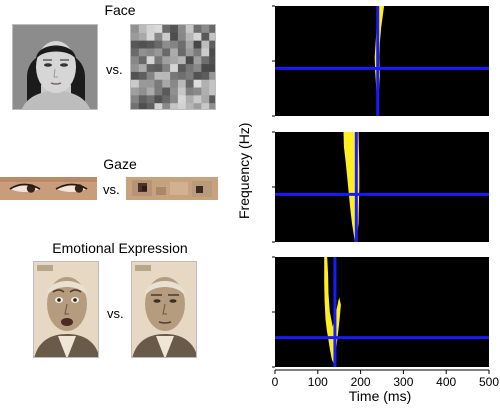 Image resolution: width=500 pixels, height=412 pixels. I want to click on vs-label-gaze: vs., so click(111, 189).